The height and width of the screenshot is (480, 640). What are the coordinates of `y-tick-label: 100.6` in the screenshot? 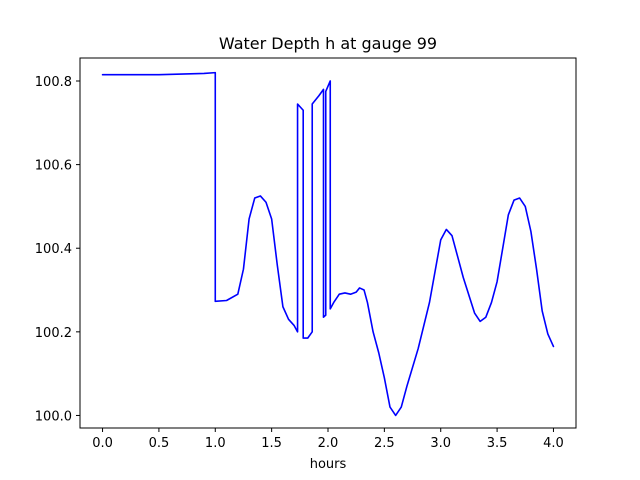 It's located at (53, 166).